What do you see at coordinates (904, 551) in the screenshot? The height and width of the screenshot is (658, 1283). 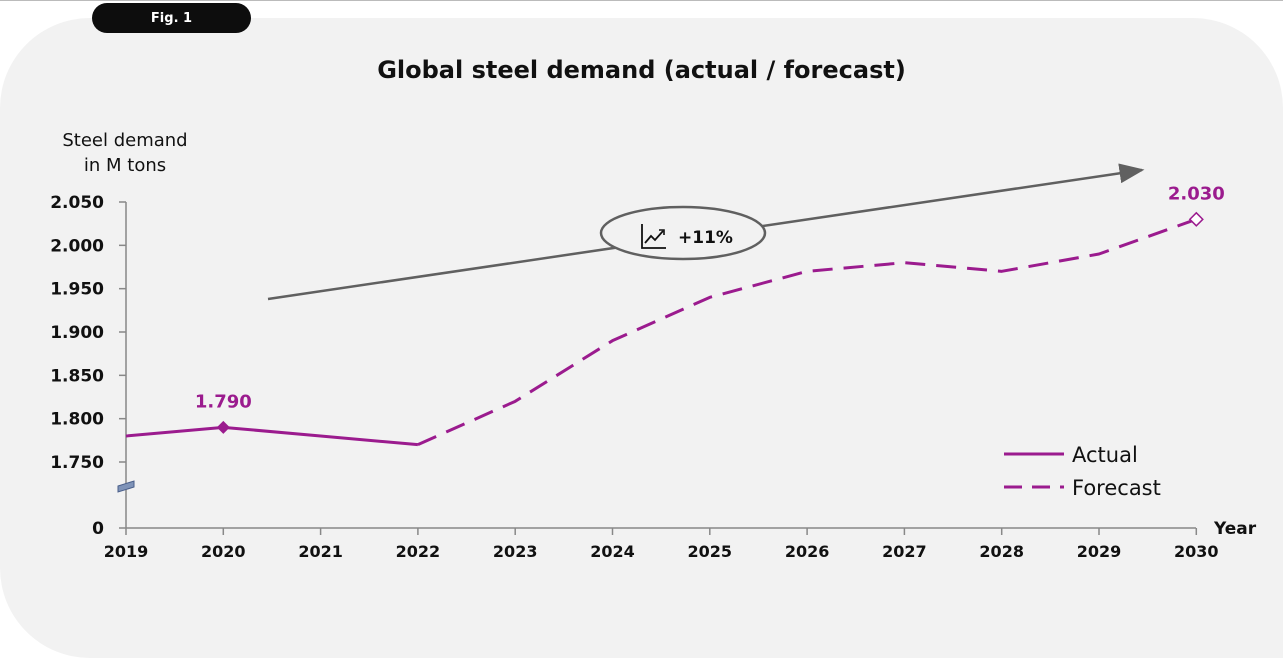 I see `x-tick-label: 2027` at bounding box center [904, 551].